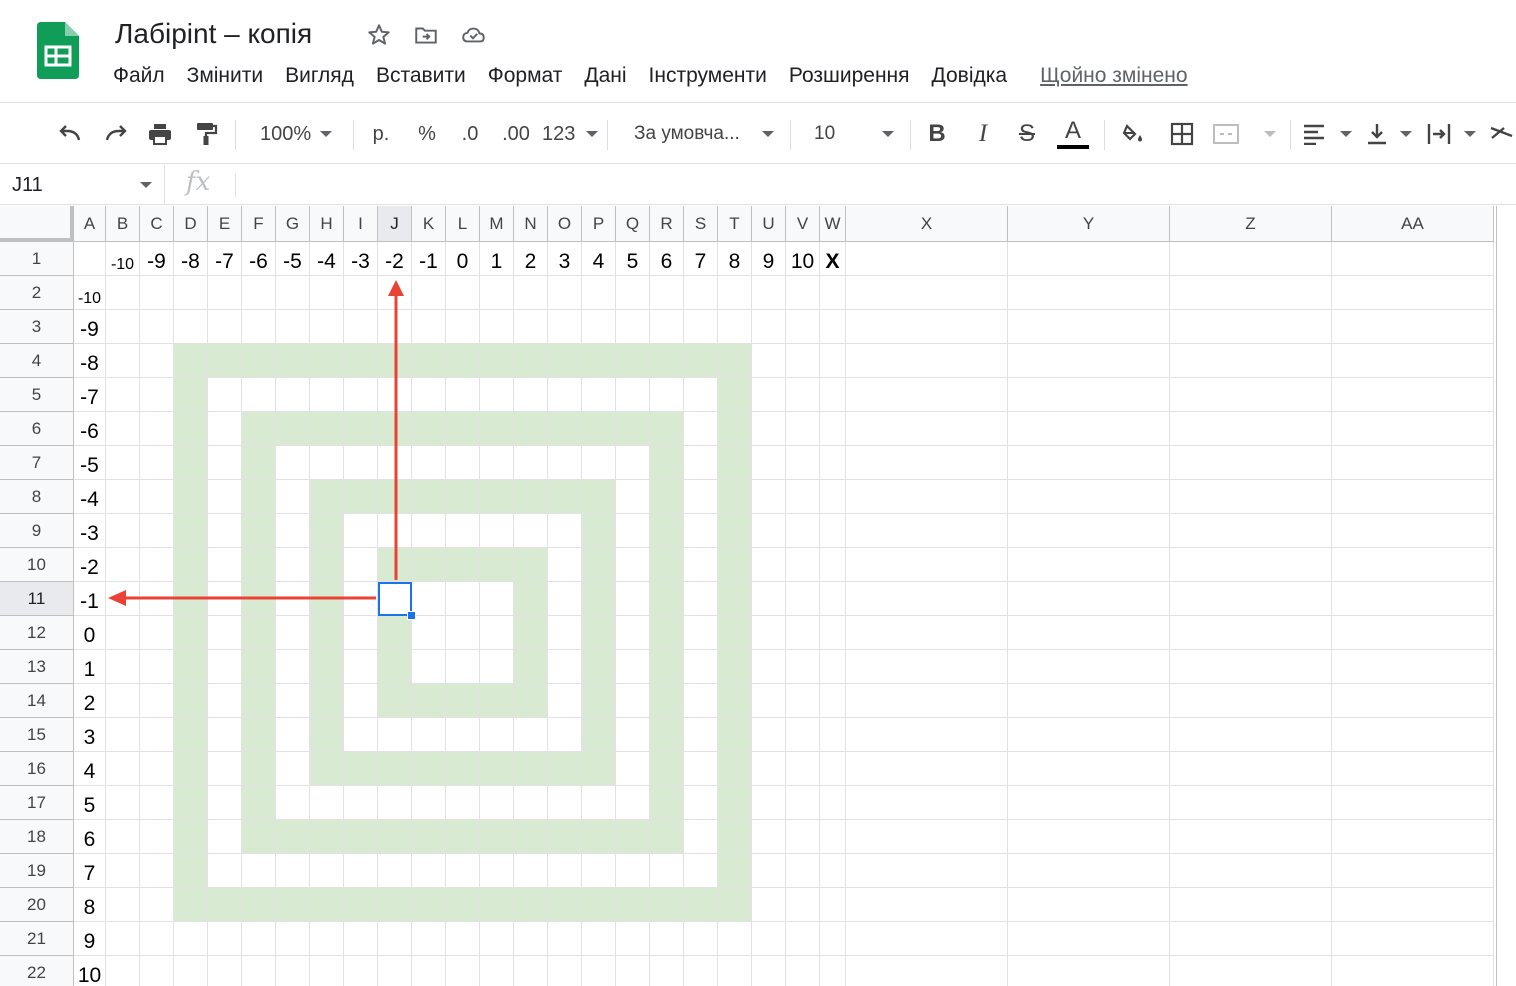  What do you see at coordinates (123, 599) in the screenshot?
I see `cell-b11` at bounding box center [123, 599].